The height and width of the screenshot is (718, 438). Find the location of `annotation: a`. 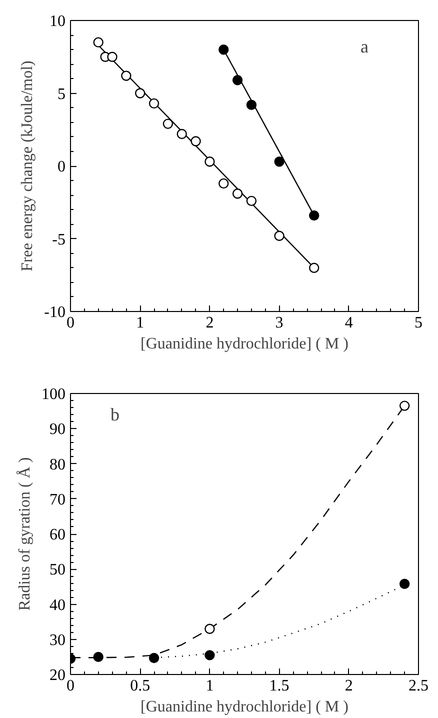

annotation: a is located at coordinates (364, 46).